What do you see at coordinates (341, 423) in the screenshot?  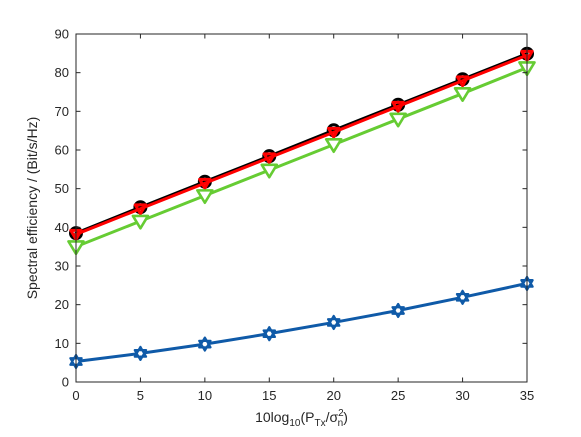 I see `x-label-sigma-subscript: n` at bounding box center [341, 423].